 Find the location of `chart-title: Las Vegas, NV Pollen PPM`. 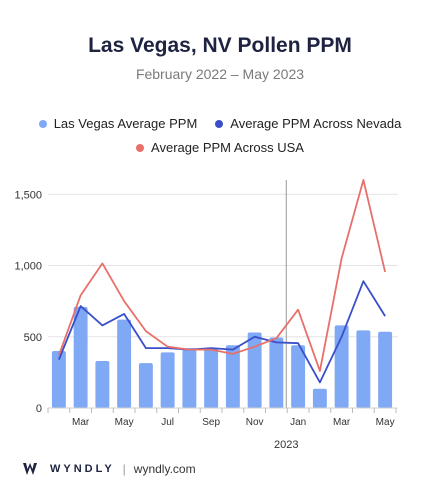

chart-title: Las Vegas, NV Pollen PPM is located at coordinates (220, 45).